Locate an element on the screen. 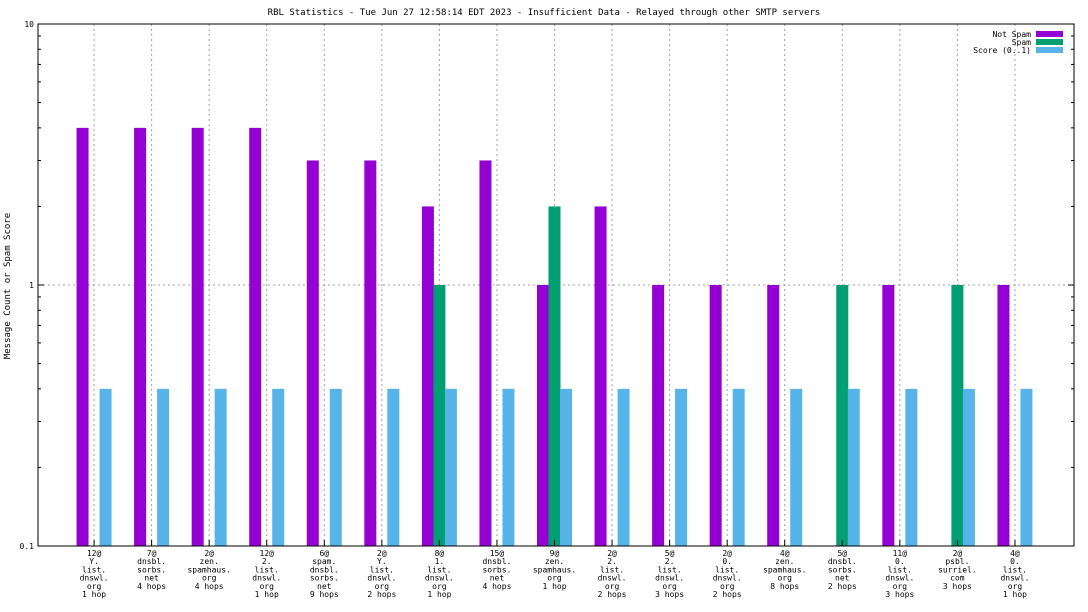  bar-s2-c10 is located at coordinates (681, 467).